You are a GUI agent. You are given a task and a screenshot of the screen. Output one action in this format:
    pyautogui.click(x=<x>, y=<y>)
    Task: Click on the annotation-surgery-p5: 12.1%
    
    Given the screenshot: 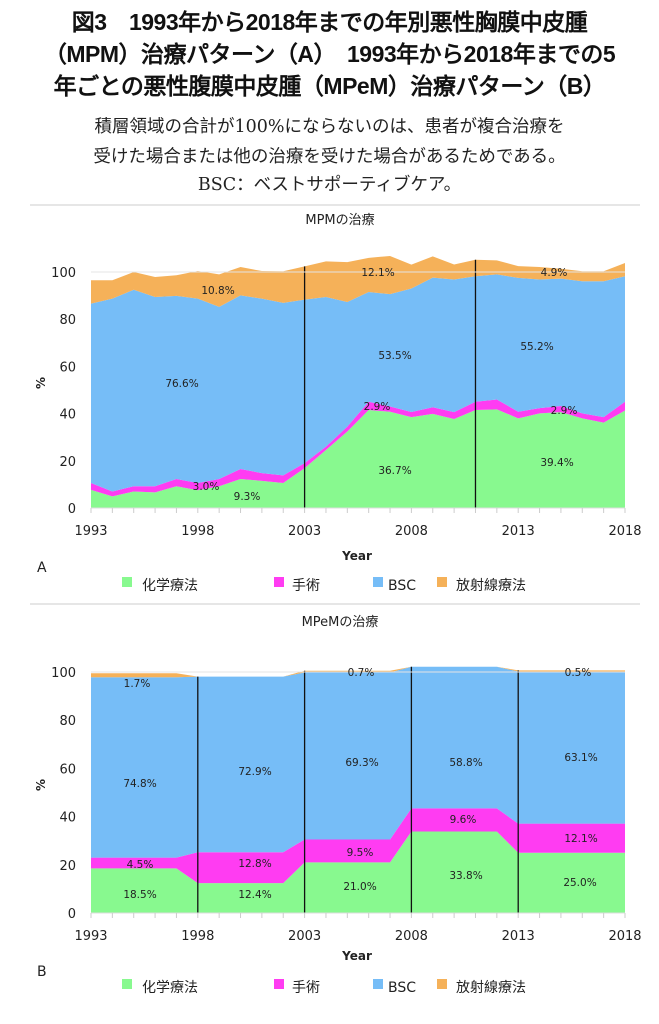 What is the action you would take?
    pyautogui.click(x=580, y=839)
    